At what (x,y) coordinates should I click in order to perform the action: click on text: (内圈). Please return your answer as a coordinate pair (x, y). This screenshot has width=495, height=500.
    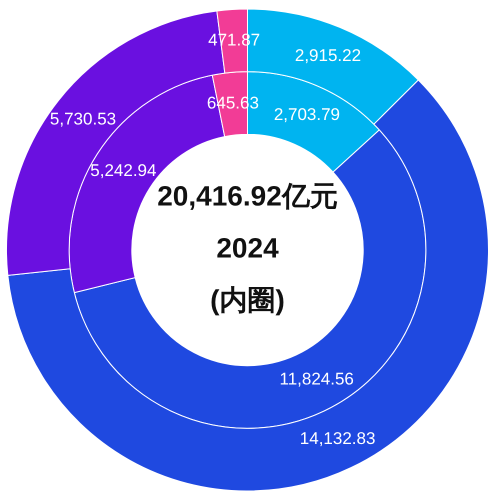
    Looking at the image, I should click on (247, 300).